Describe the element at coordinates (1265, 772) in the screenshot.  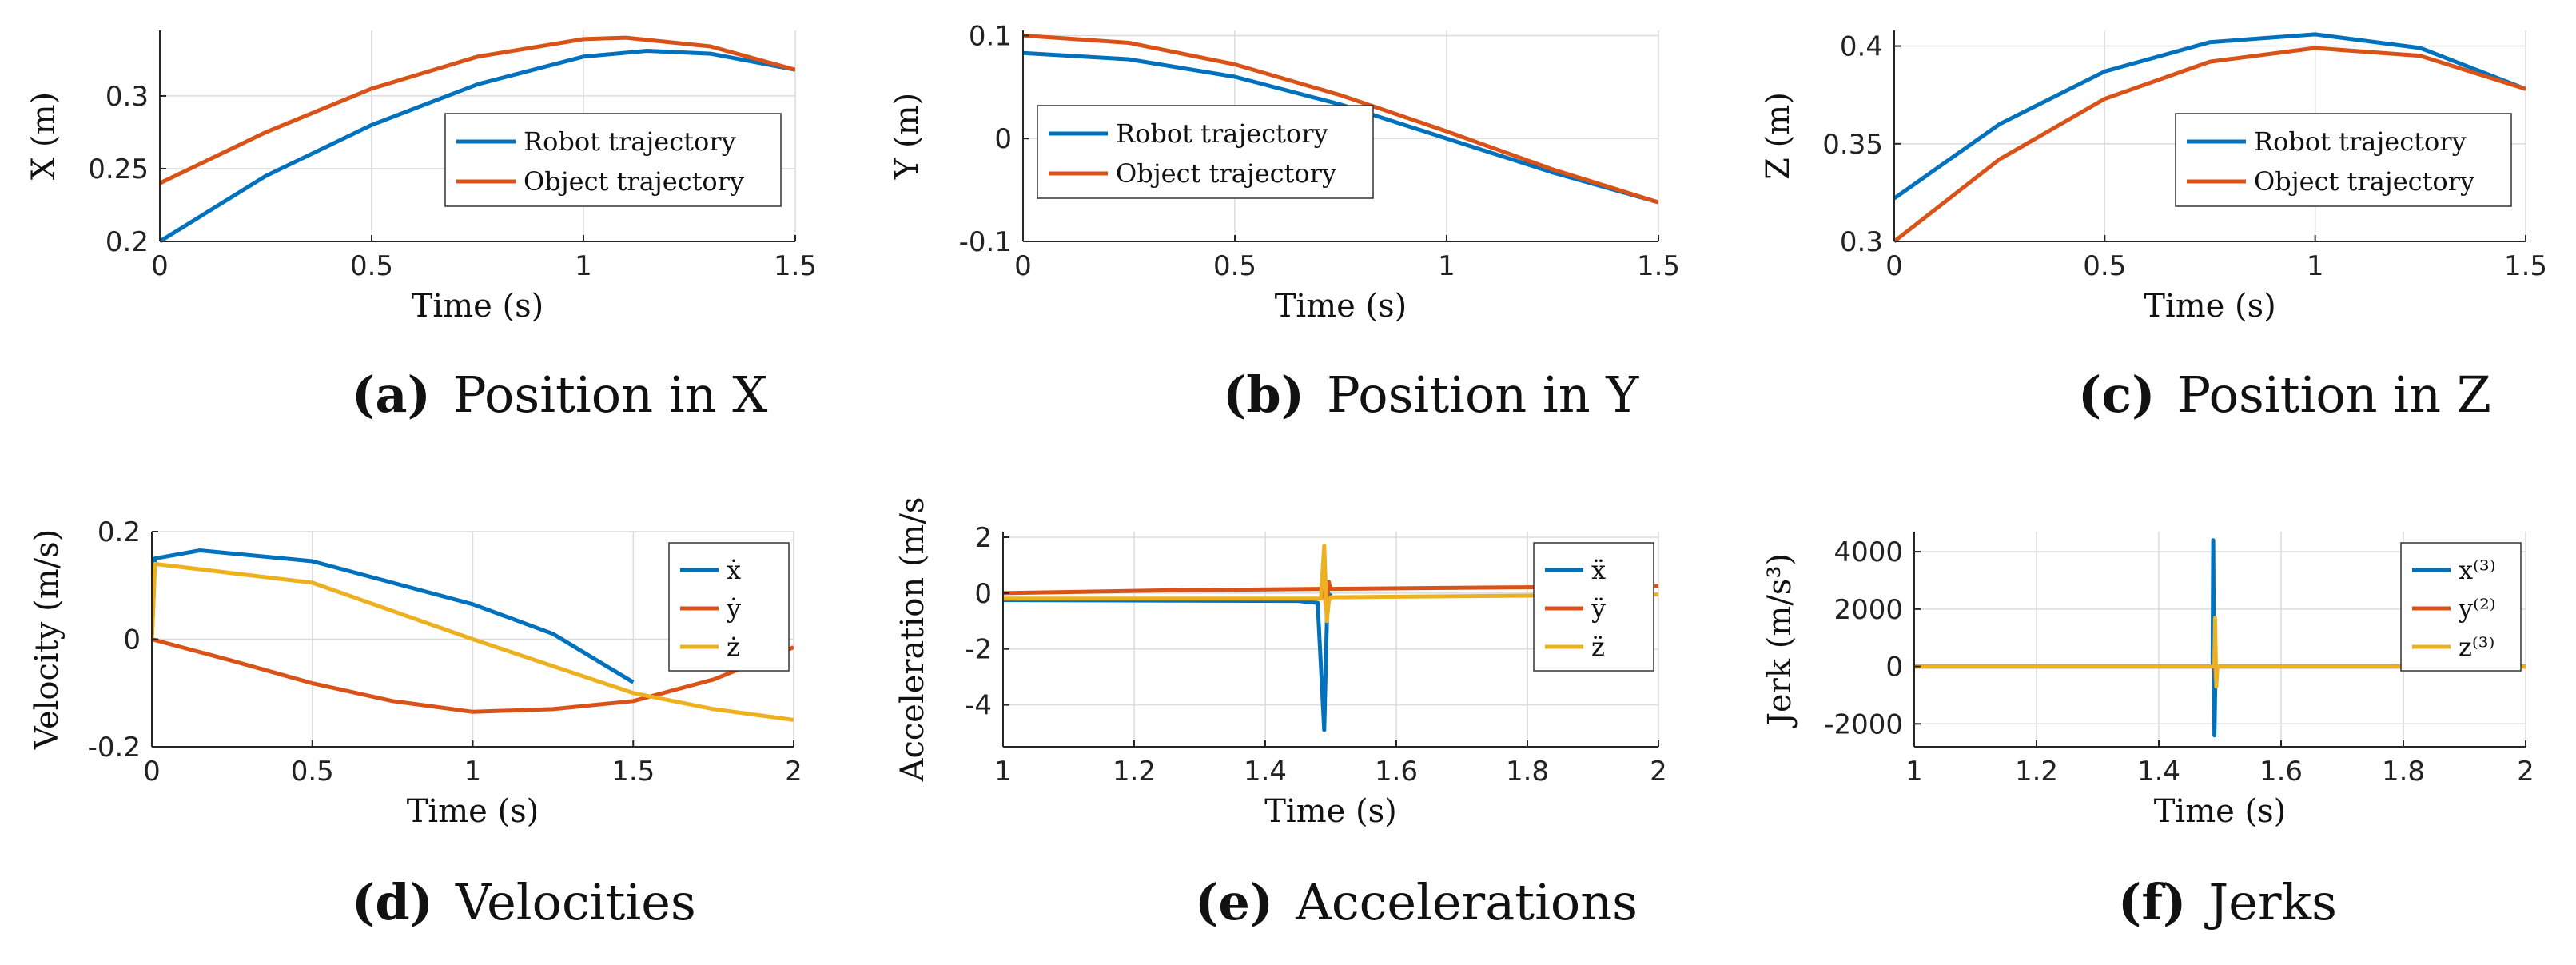
I see `x-tick-label: 1.4` at that location.